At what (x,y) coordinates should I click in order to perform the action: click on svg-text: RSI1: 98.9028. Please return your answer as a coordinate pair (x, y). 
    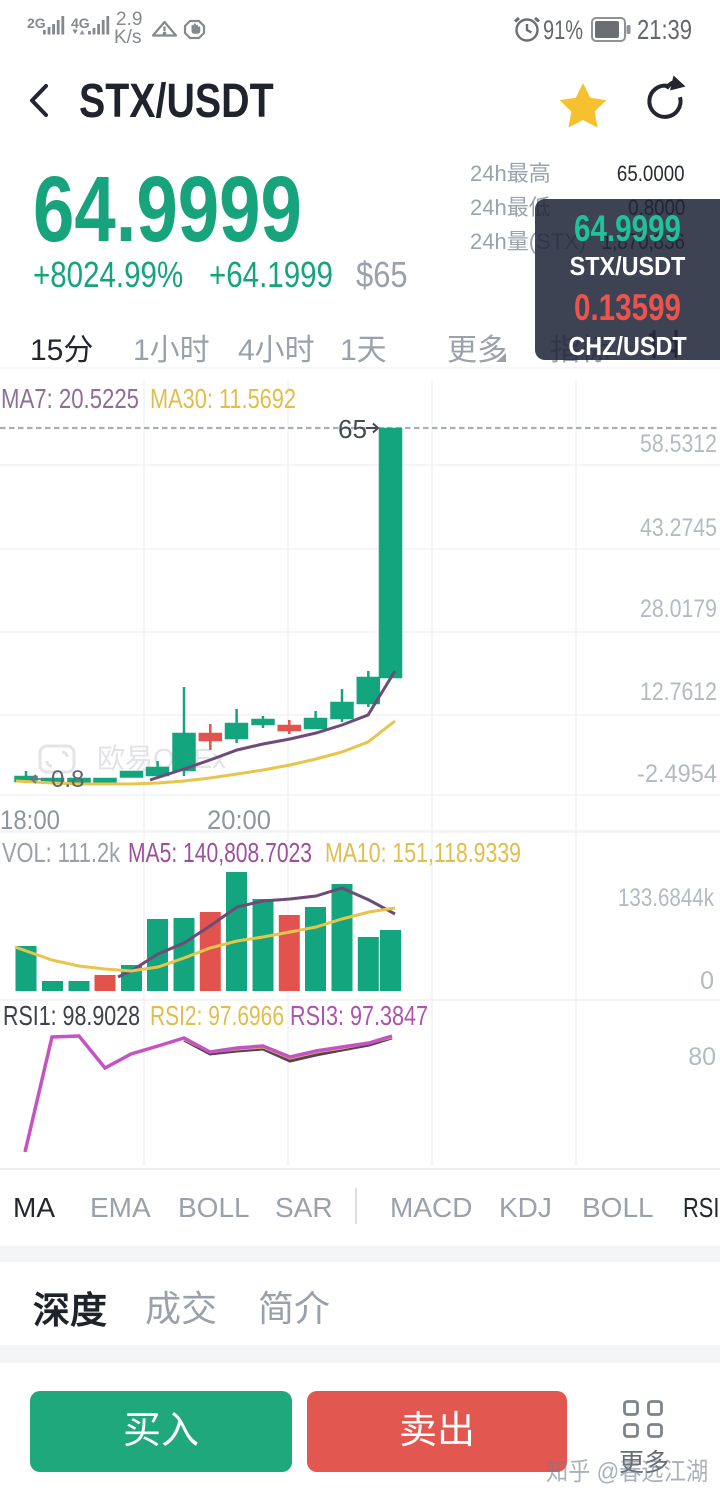
    Looking at the image, I should click on (71, 1015).